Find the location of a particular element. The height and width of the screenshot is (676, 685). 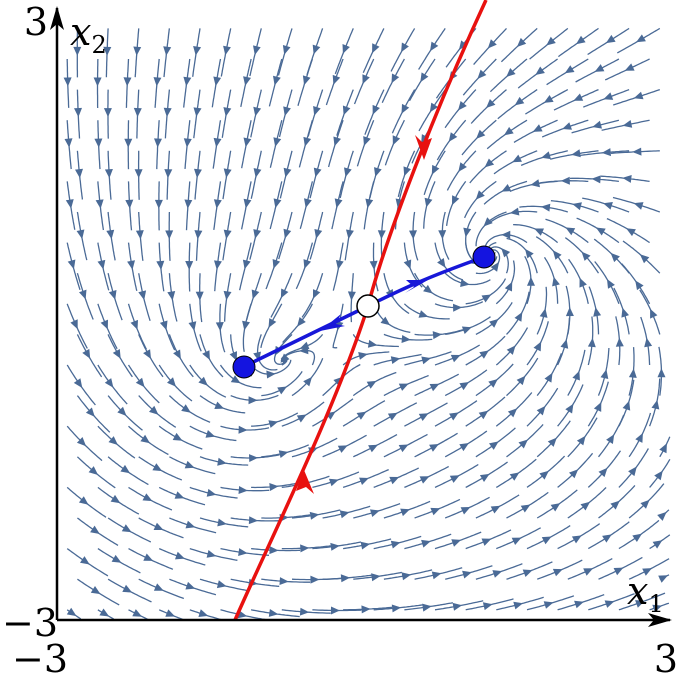

unstable-manifold-left is located at coordinates (305, 336).